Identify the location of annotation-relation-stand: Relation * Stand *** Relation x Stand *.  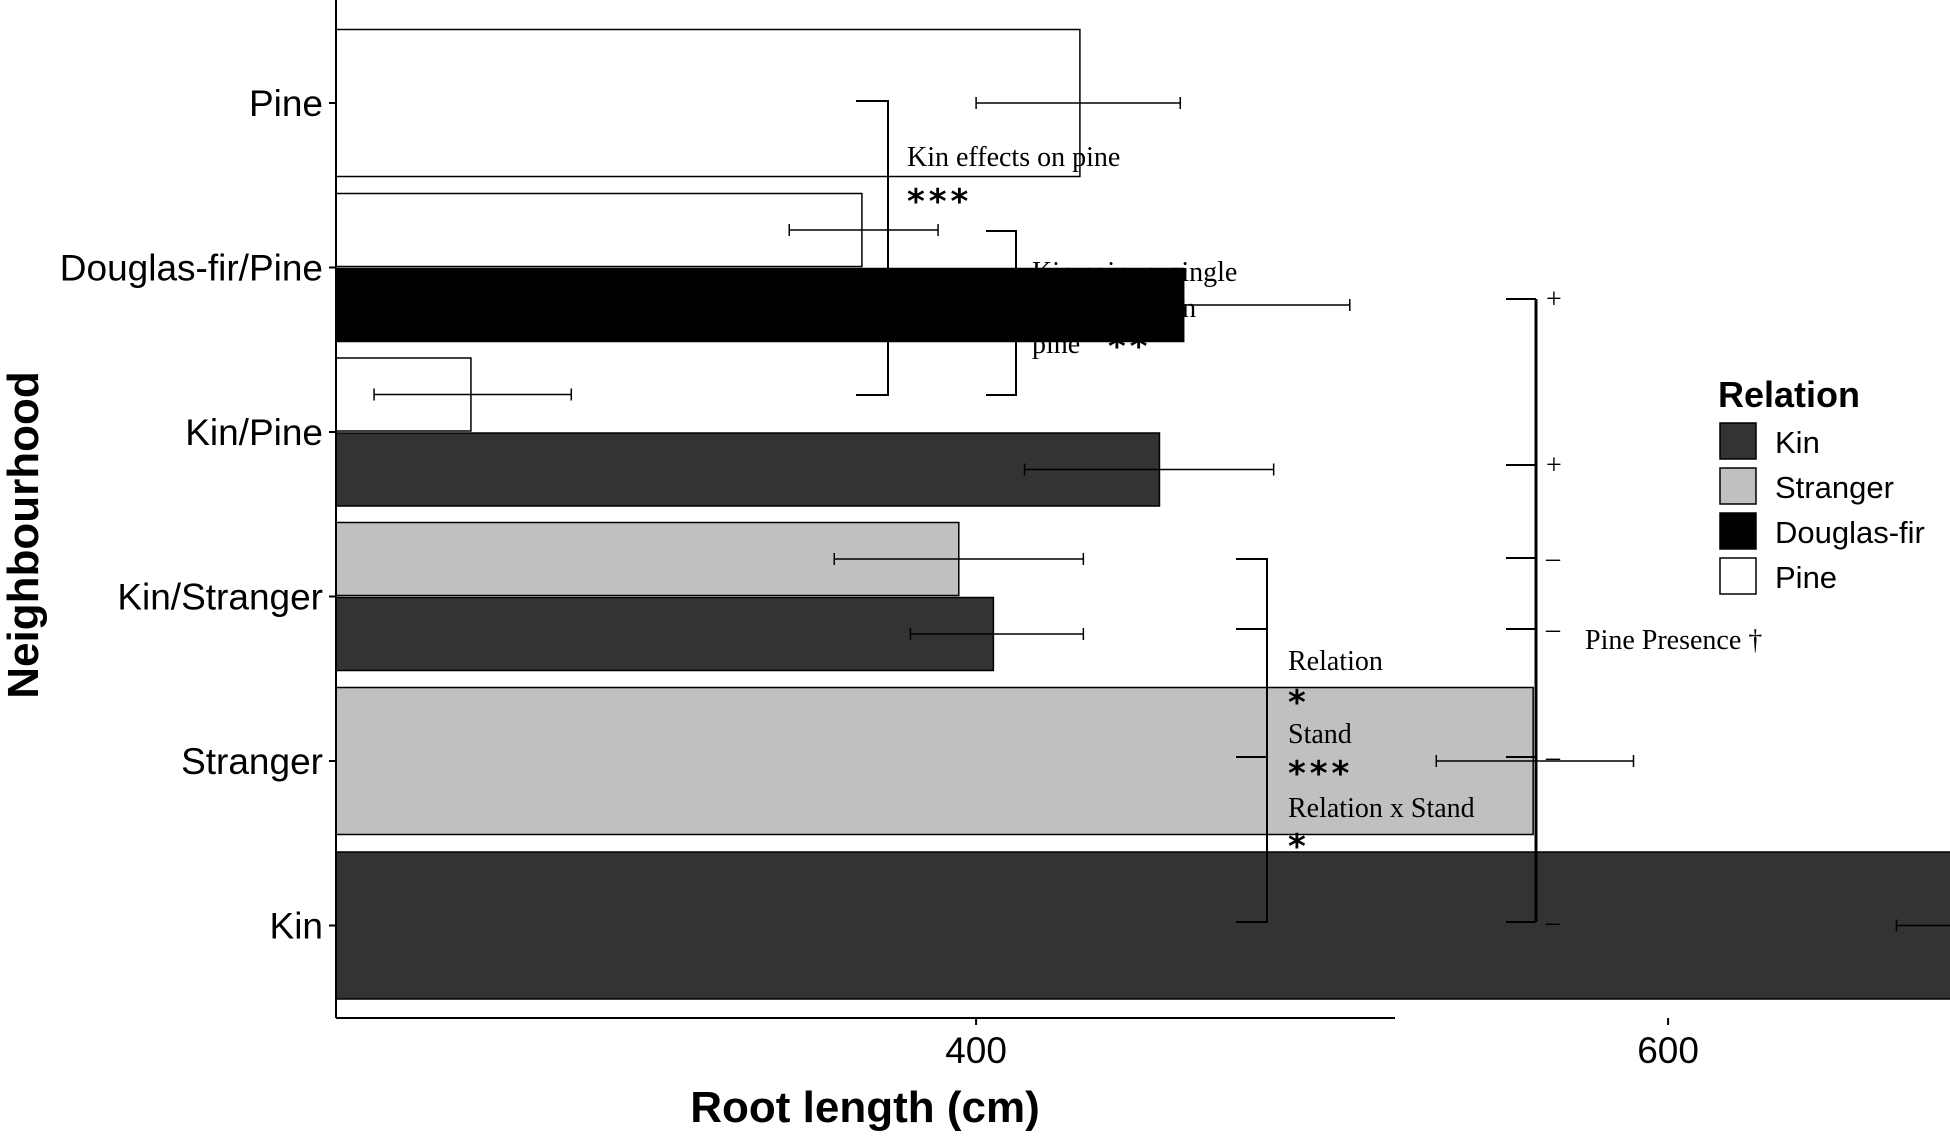
(1355, 740).